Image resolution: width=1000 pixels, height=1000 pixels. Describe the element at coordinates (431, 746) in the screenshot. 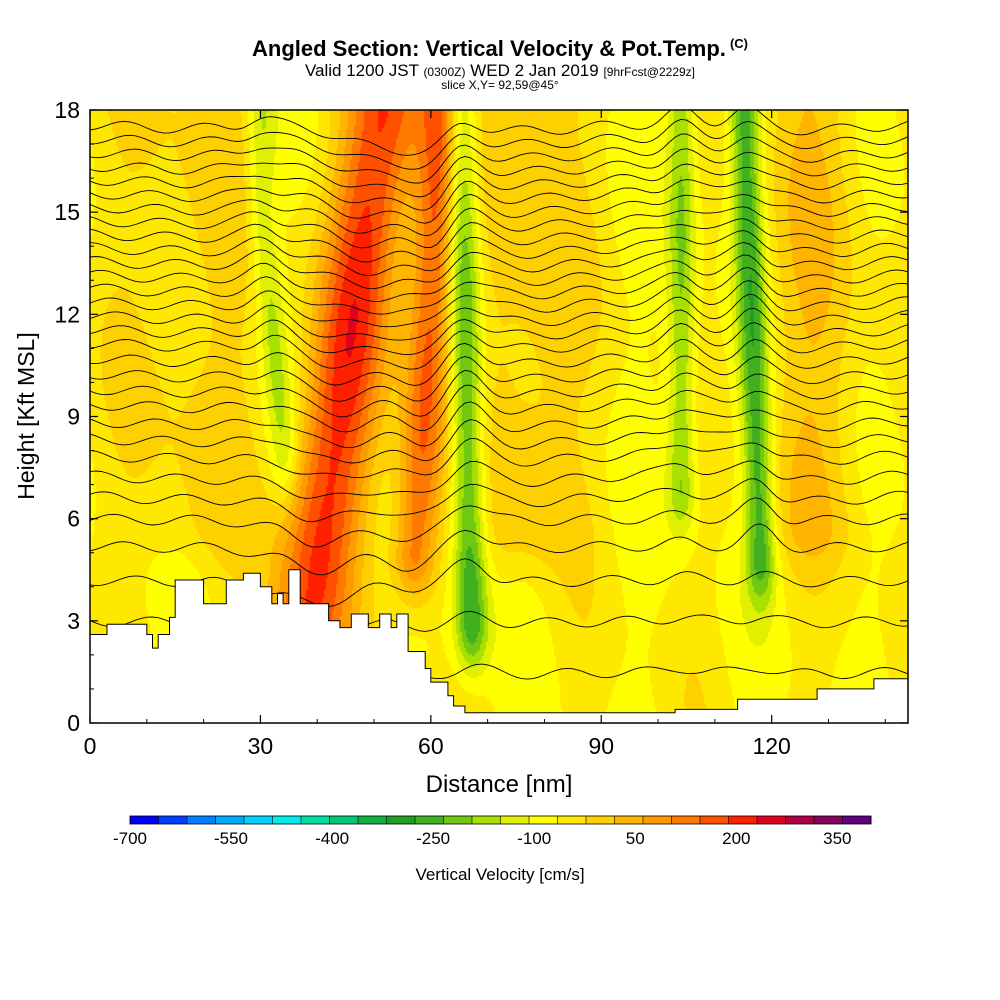

I see `x-tick-label: 60` at that location.